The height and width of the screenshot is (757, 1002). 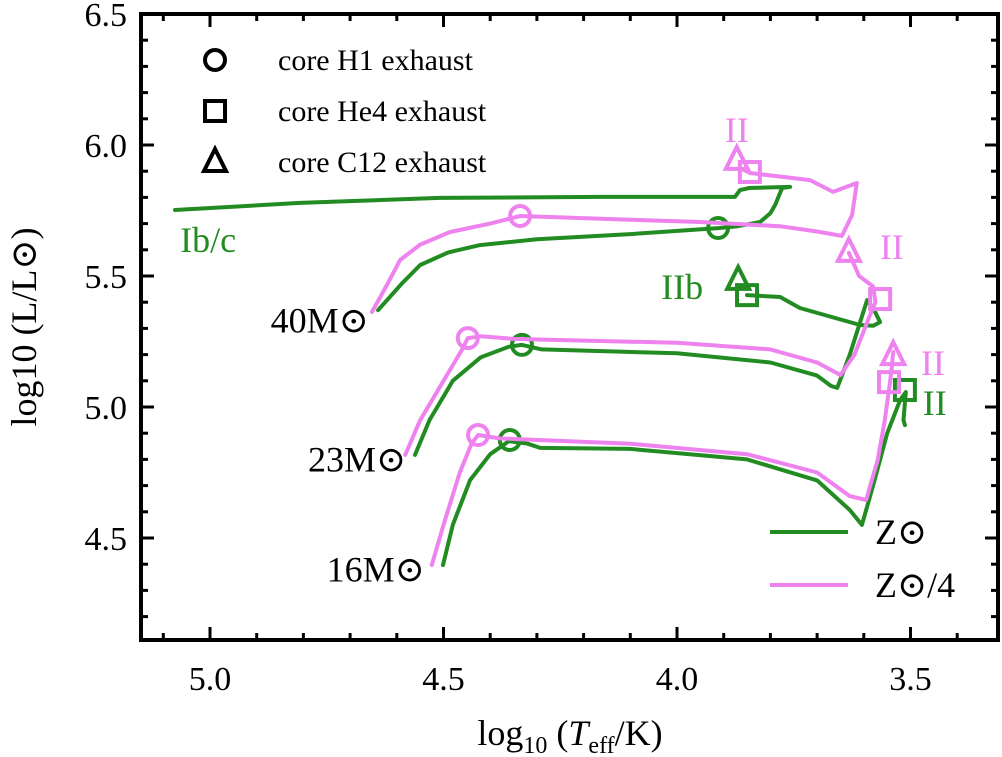 What do you see at coordinates (210, 679) in the screenshot?
I see `x-tick-label: 5.0` at bounding box center [210, 679].